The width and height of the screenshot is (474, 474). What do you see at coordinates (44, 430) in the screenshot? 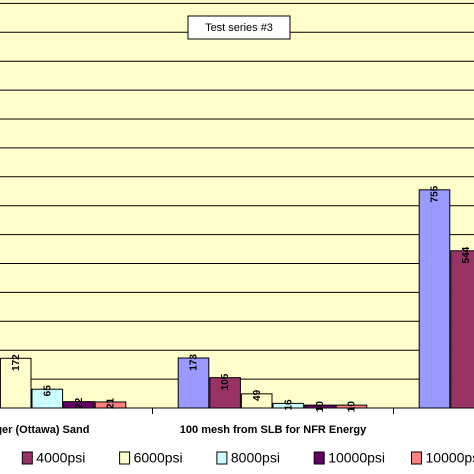
I see `x-tick-label: Badger (Ottawa) Sand` at bounding box center [44, 430].